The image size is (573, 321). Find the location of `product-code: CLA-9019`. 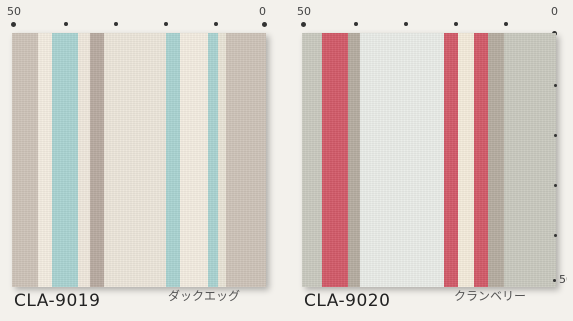

product-code: CLA-9019 is located at coordinates (57, 301).